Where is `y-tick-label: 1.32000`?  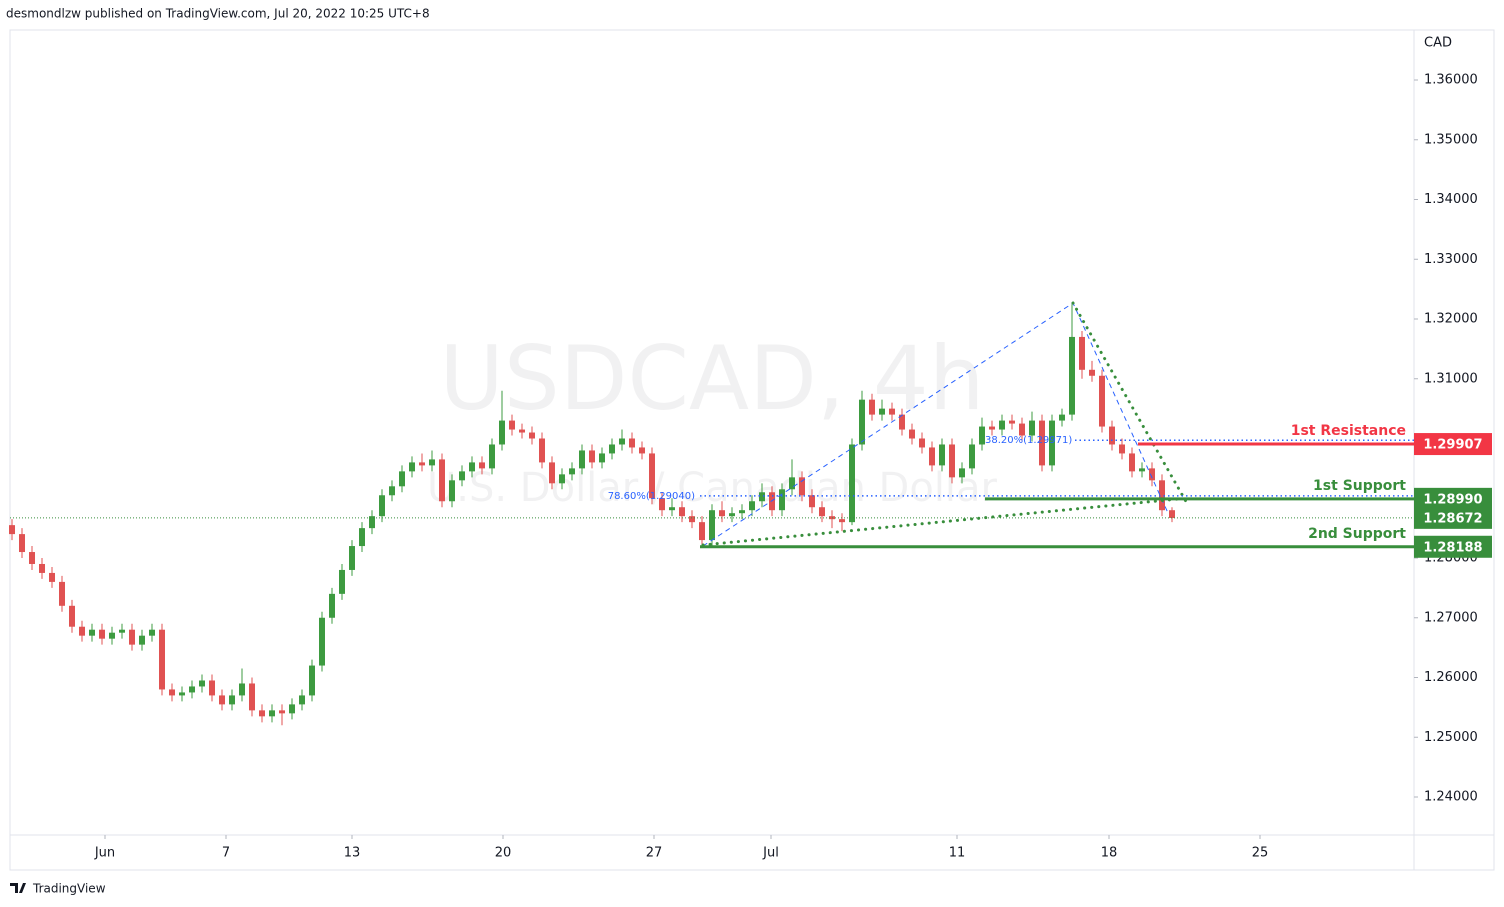
y-tick-label: 1.32000 is located at coordinates (1451, 319).